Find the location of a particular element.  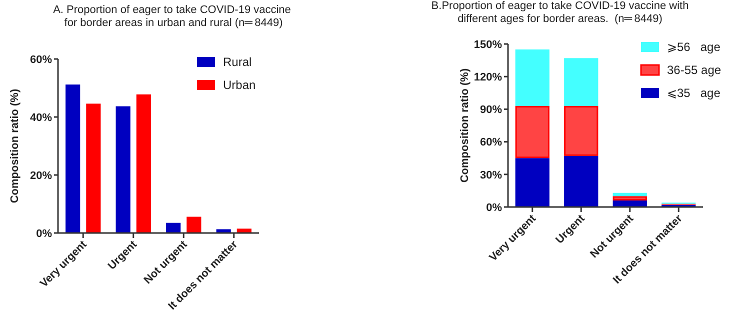

y-tick-label: 150% is located at coordinates (488, 44).